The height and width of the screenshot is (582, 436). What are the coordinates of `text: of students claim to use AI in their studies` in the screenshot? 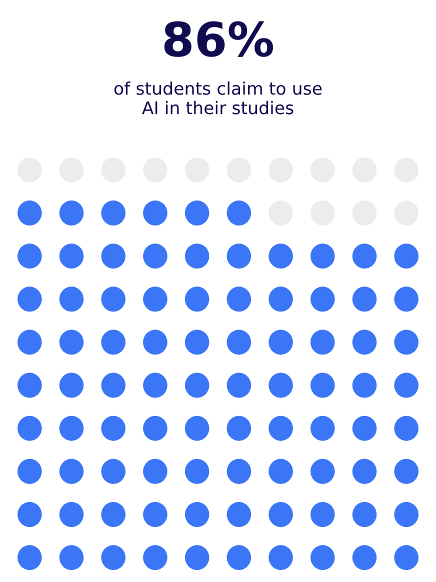 It's located at (218, 97).